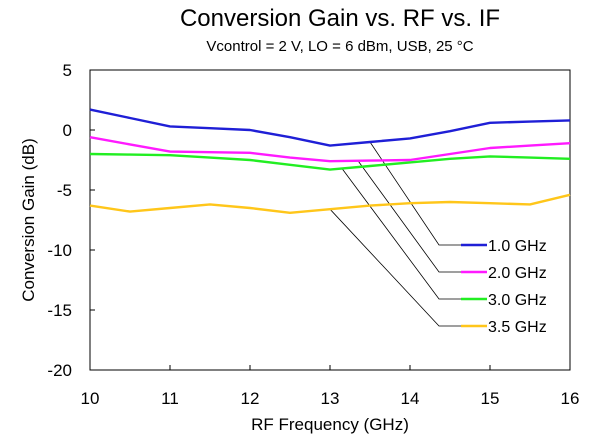  Describe the element at coordinates (59, 370) in the screenshot. I see `y-tick-label: -20` at that location.